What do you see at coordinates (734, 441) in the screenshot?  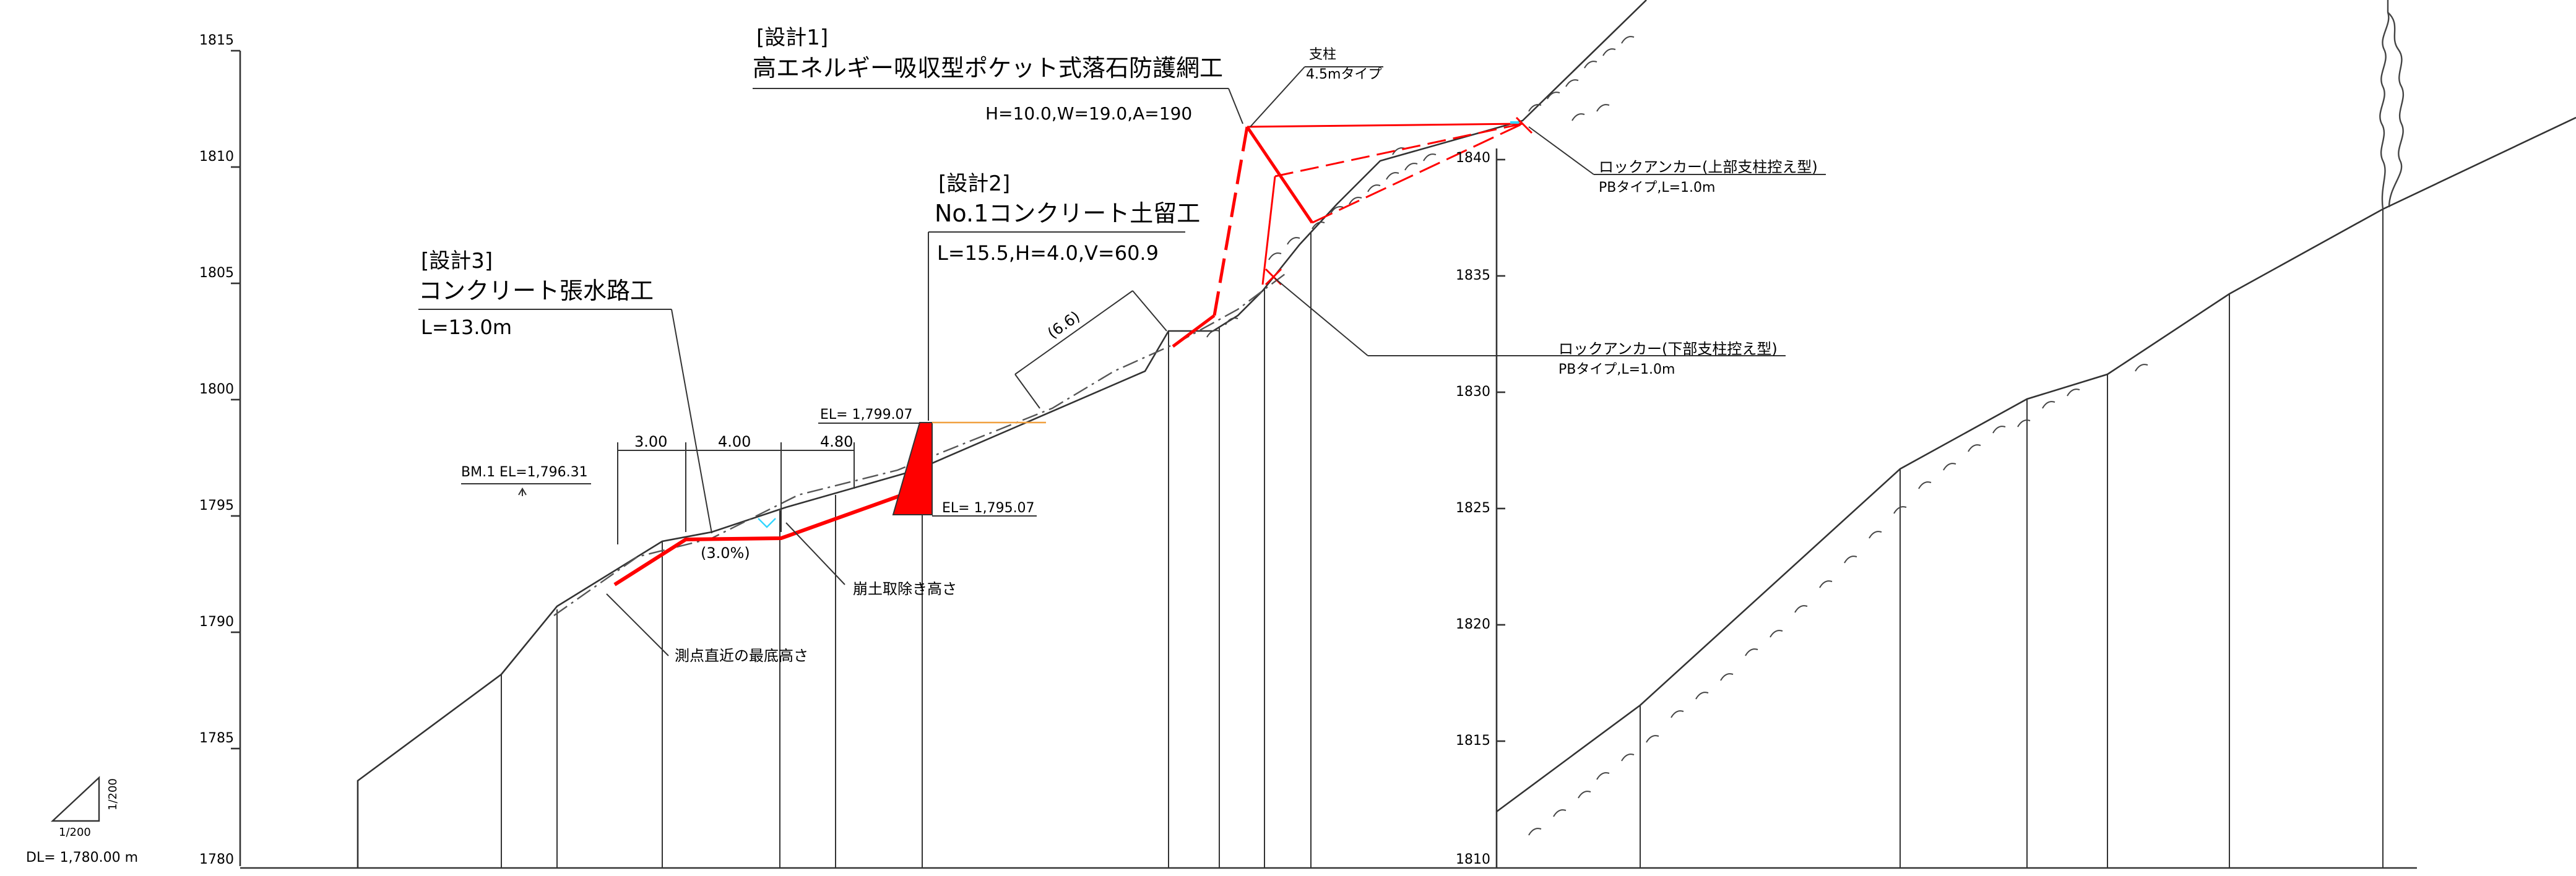 I see `dim-4-00: 4.00` at bounding box center [734, 441].